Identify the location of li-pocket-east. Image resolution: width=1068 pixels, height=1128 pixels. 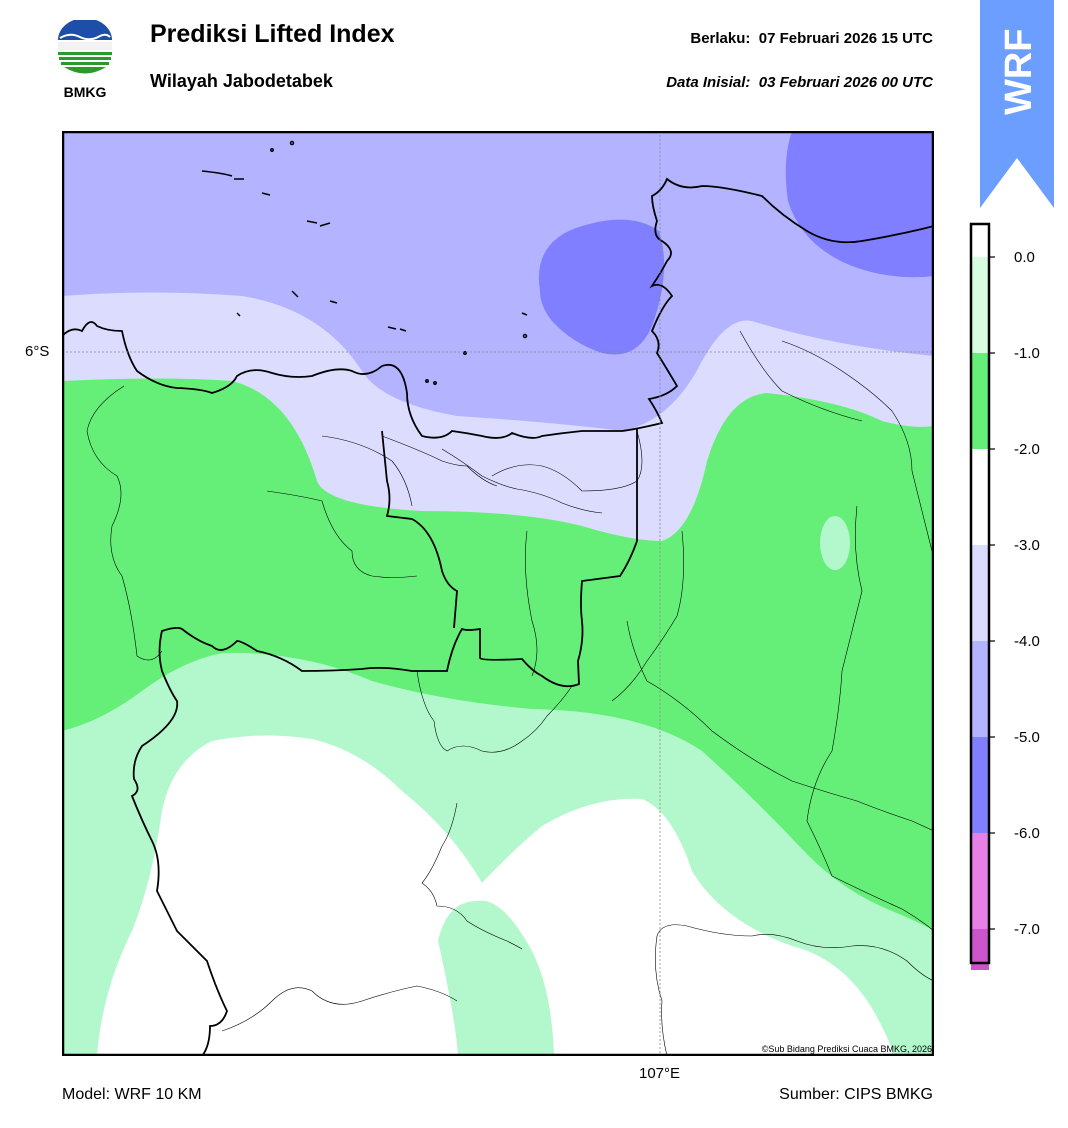
(835, 543).